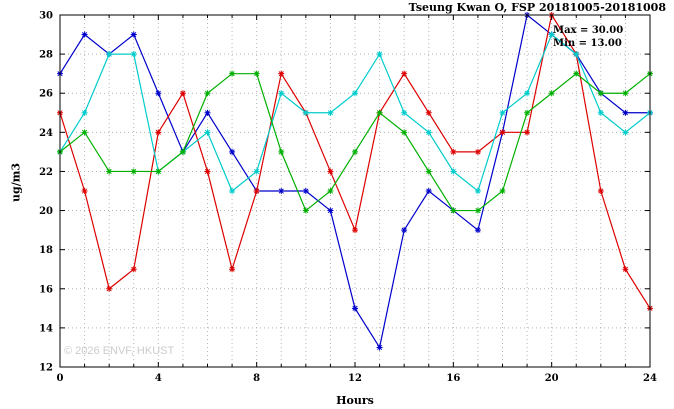 This screenshot has width=674, height=409. I want to click on x-tick-label: 20, so click(552, 378).